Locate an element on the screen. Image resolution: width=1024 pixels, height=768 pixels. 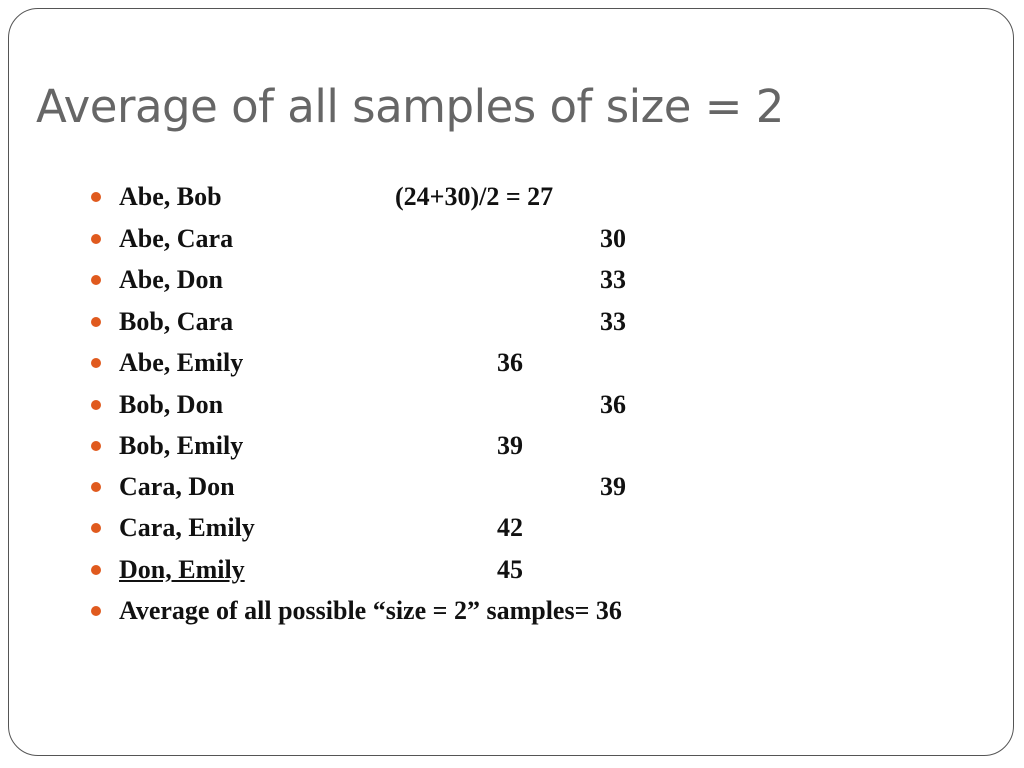
bullet-row: Bob, Cara 33 is located at coordinates (512, 327).